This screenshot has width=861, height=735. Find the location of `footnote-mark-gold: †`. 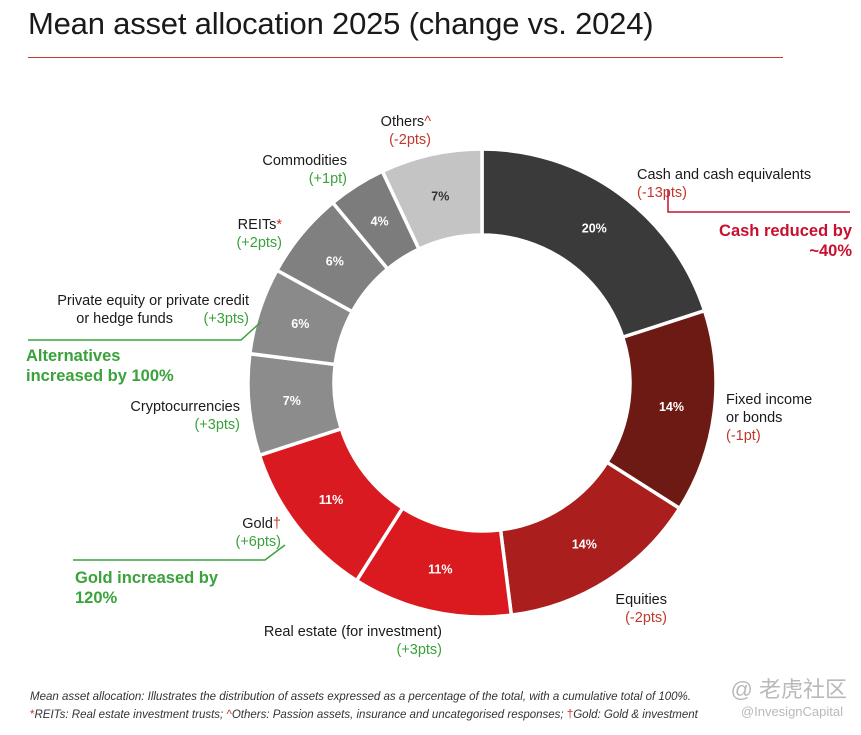

footnote-mark-gold: † is located at coordinates (570, 715).